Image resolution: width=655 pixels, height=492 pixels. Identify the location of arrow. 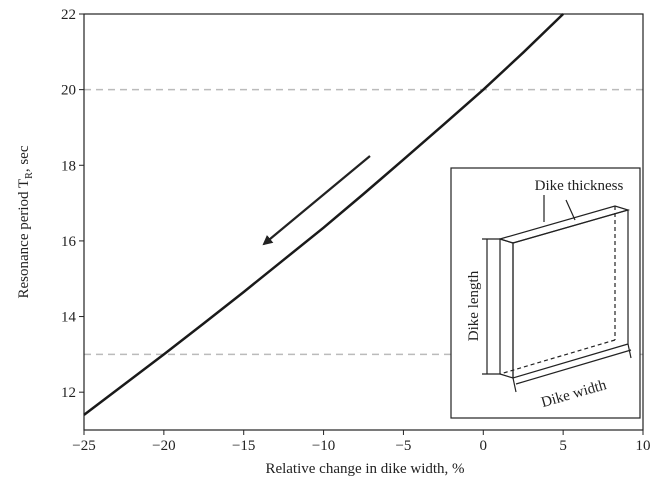
(316, 200).